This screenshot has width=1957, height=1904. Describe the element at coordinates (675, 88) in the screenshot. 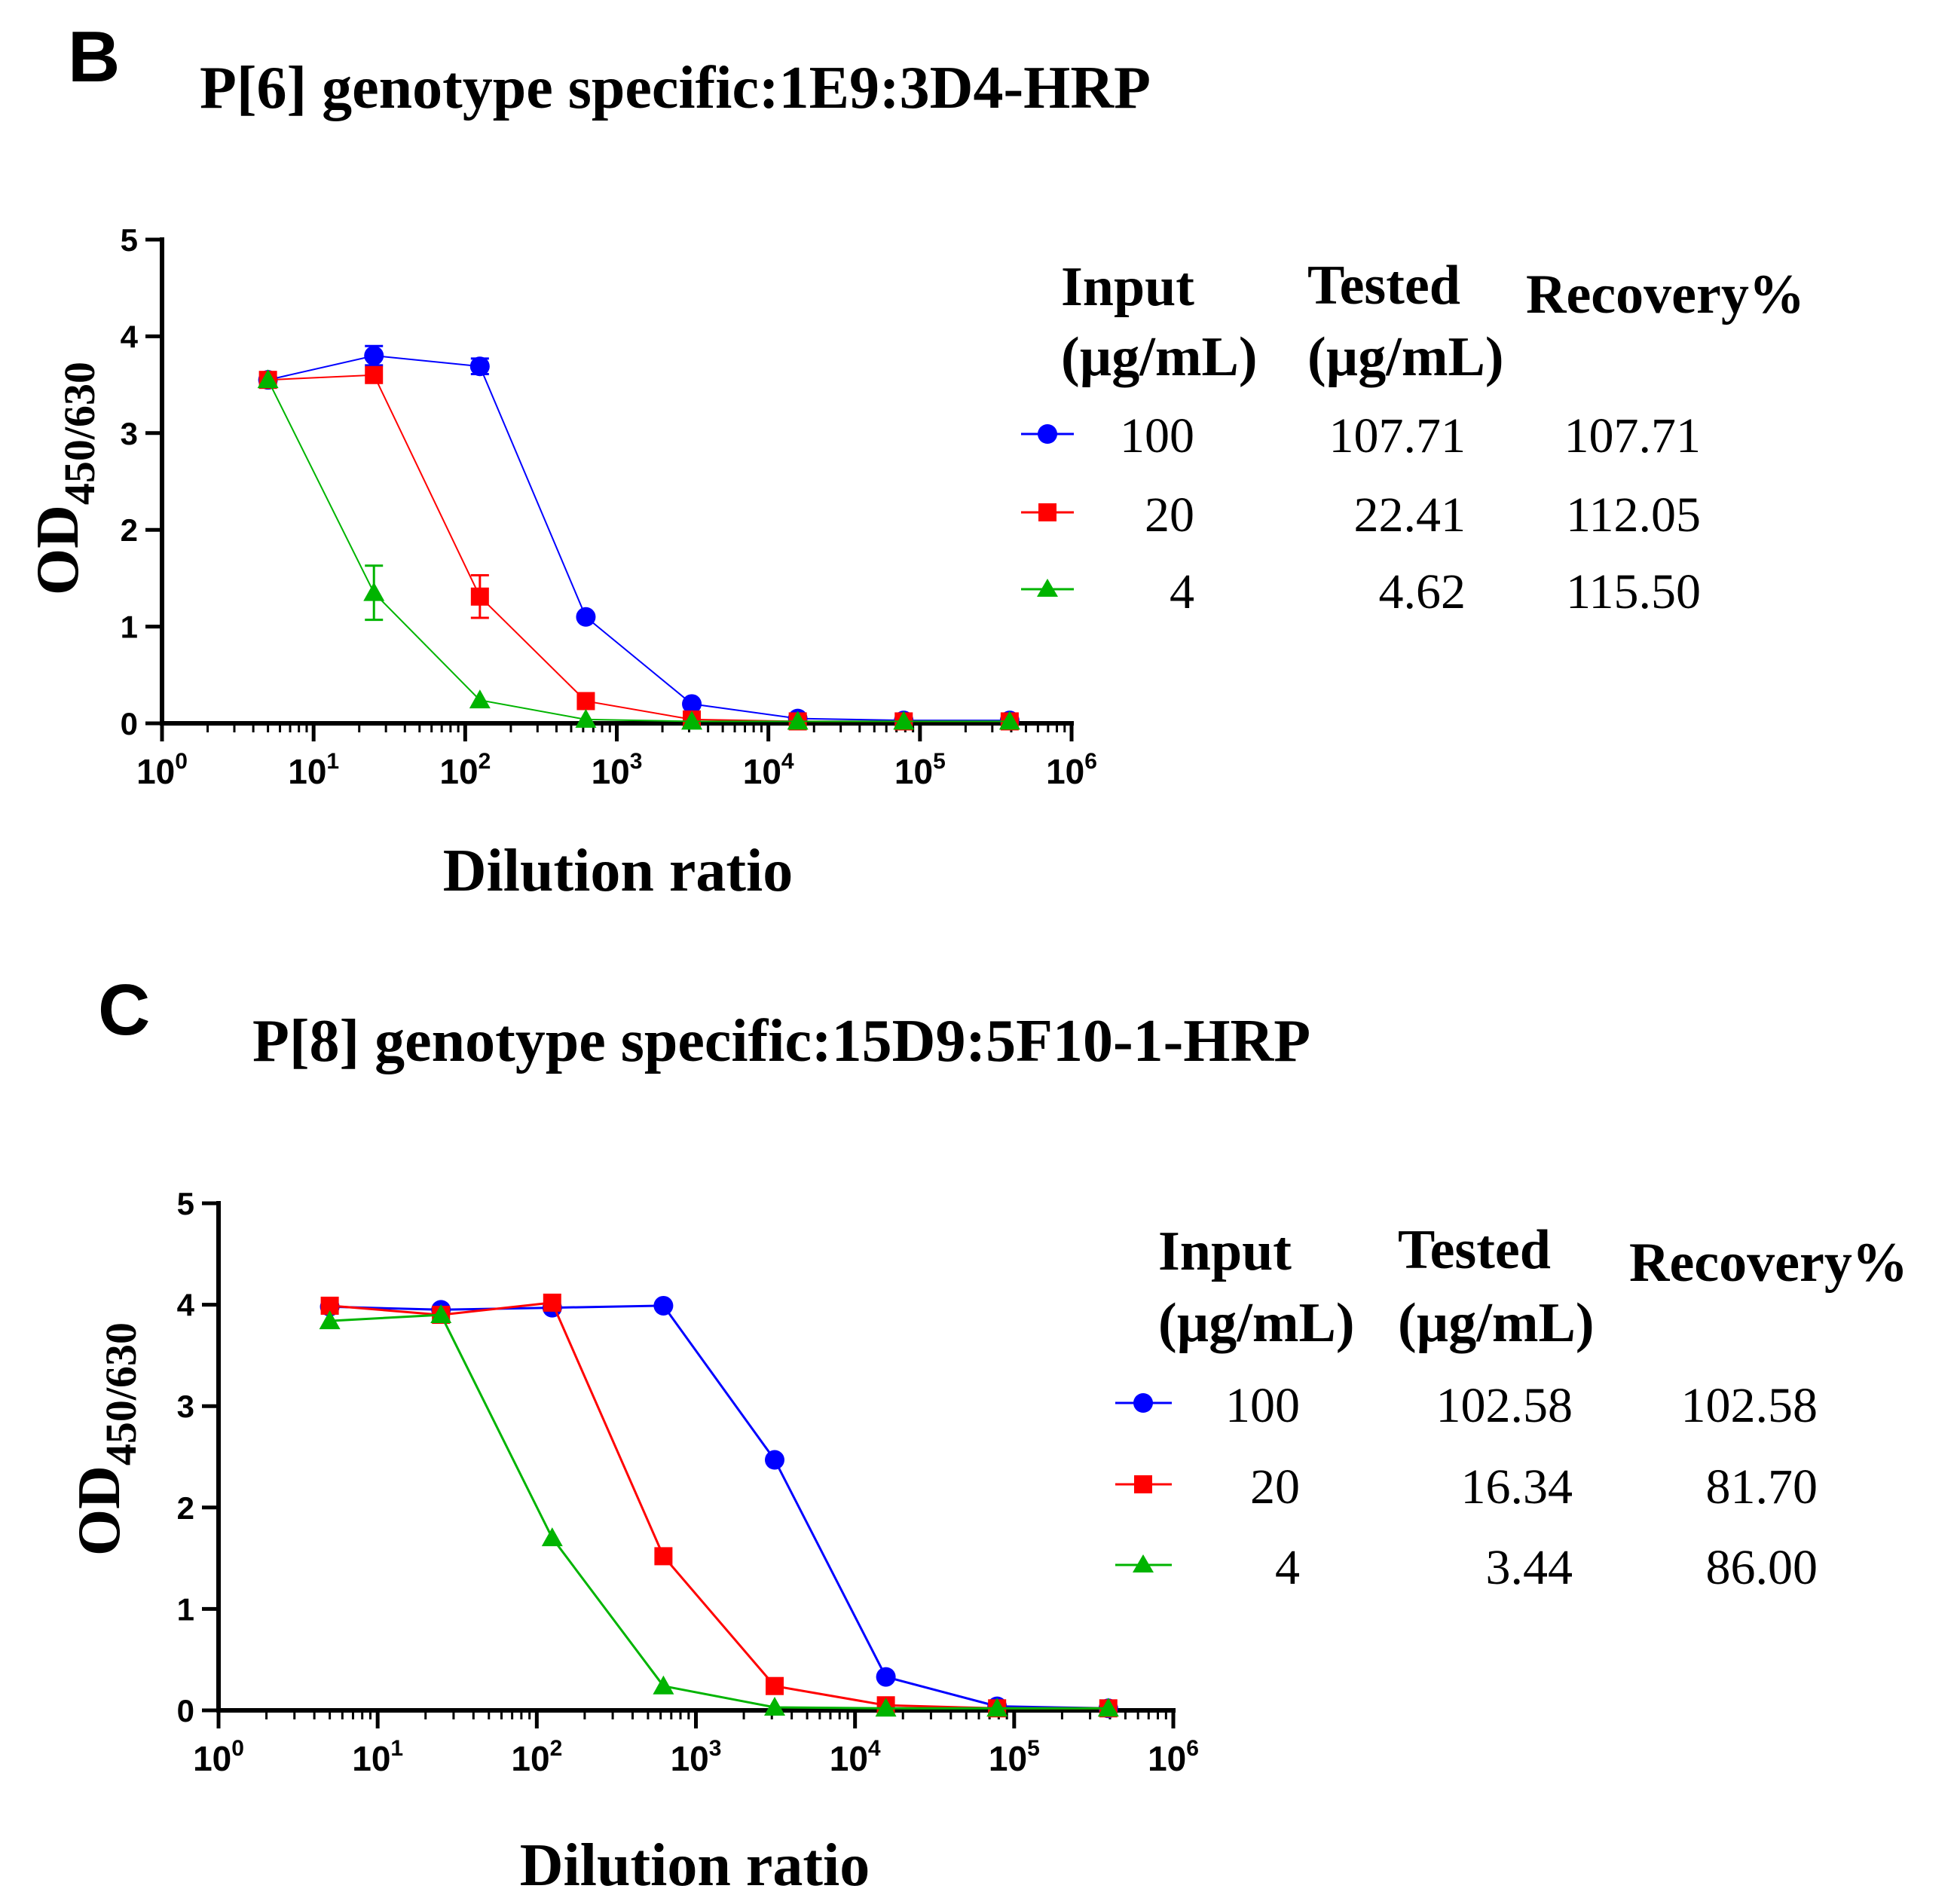

I see `chart-title: P[6] genotype specific:1E9:3D4-HRP` at that location.